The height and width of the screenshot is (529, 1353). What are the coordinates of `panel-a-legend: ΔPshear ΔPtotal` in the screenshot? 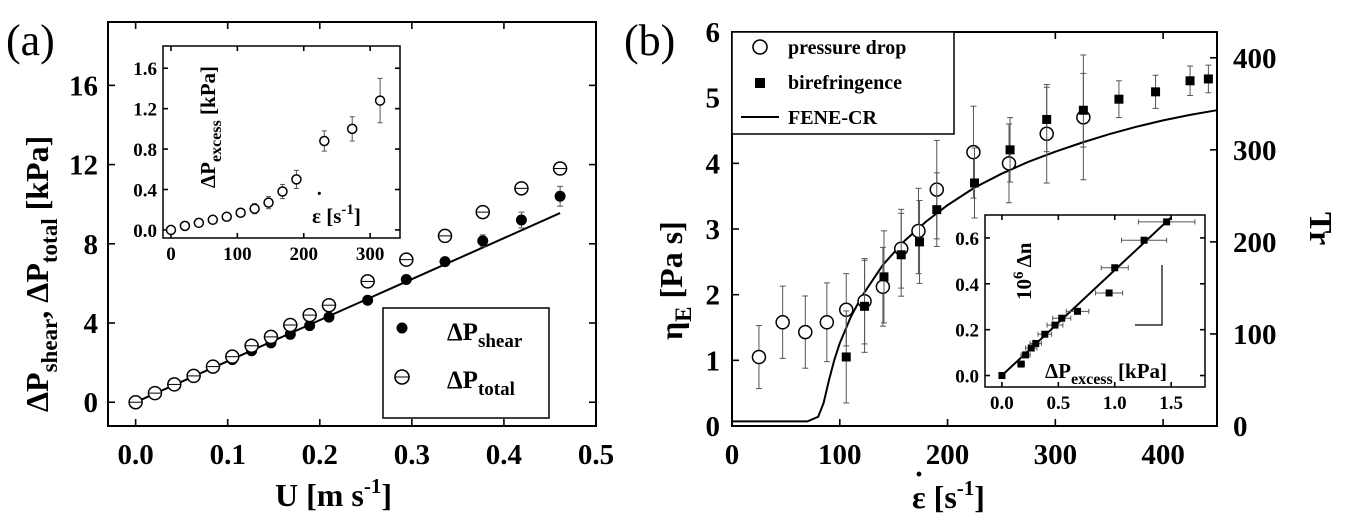 It's located at (466, 363).